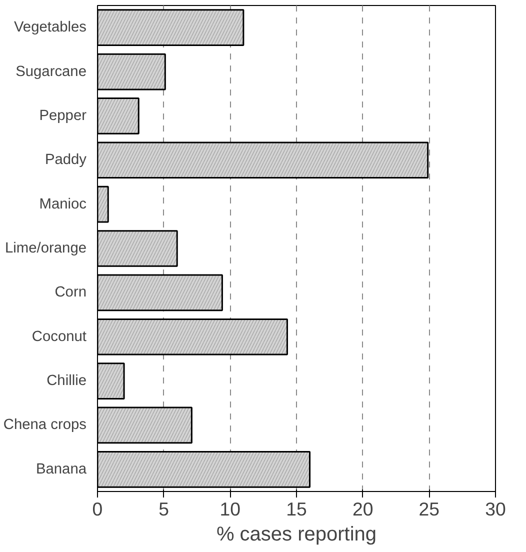  I want to click on y-tick-label: Vegetables, so click(50, 28).